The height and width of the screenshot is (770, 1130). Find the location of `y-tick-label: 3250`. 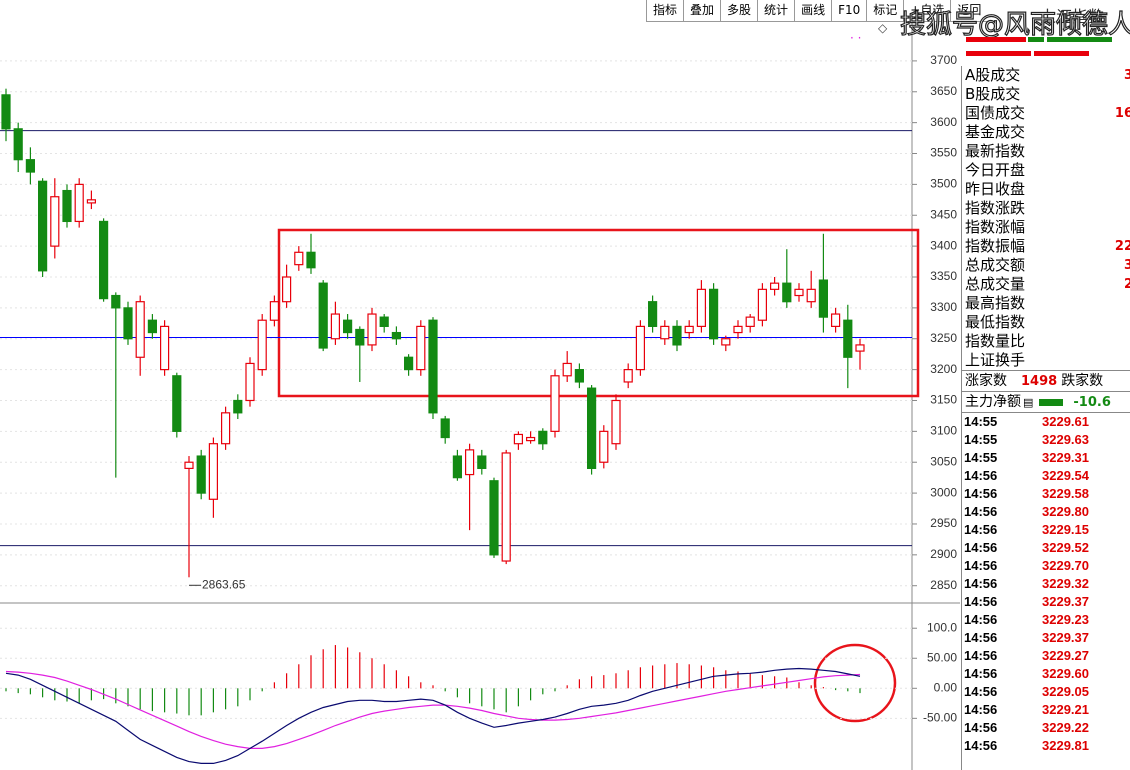

y-tick-label: 3250 is located at coordinates (943, 338).